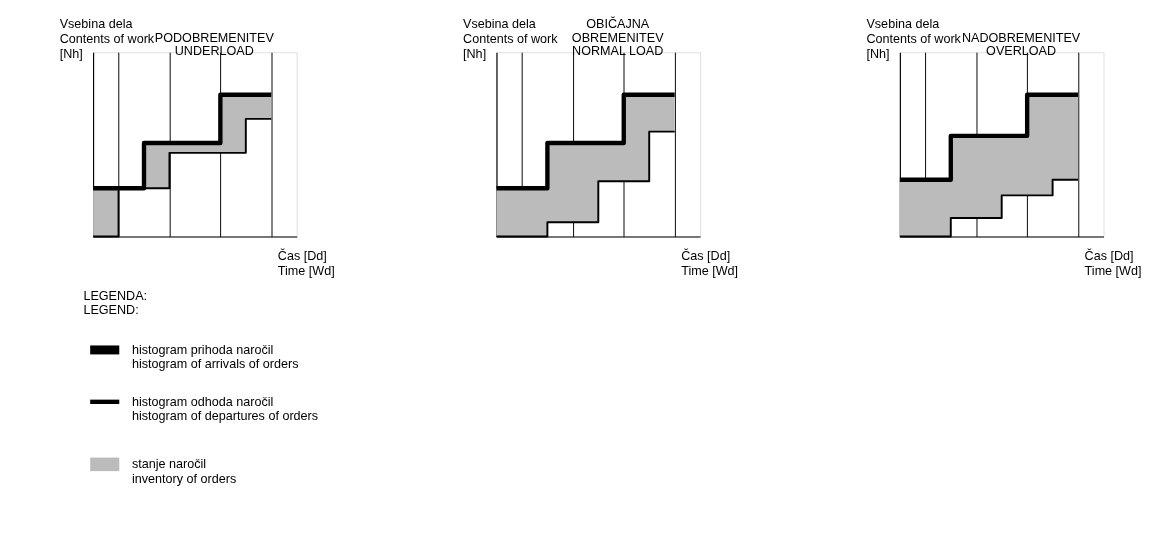 The width and height of the screenshot is (1152, 548). Describe the element at coordinates (115, 303) in the screenshot. I see `legend-title: LEGENDA: LEGEND:` at that location.